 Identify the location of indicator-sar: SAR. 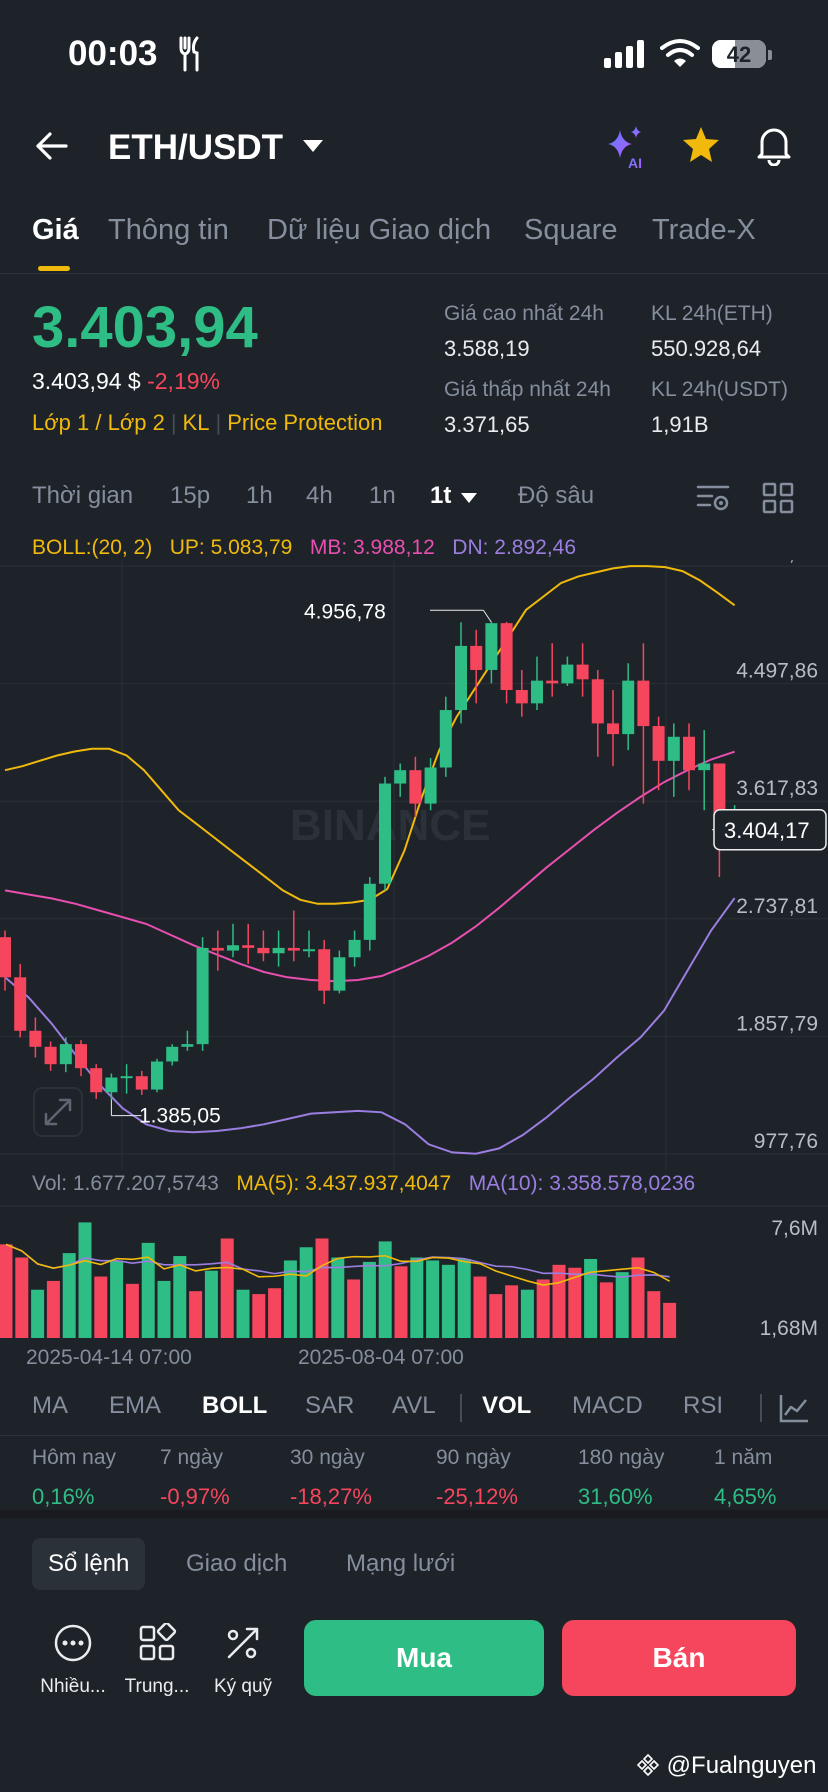
(330, 1405).